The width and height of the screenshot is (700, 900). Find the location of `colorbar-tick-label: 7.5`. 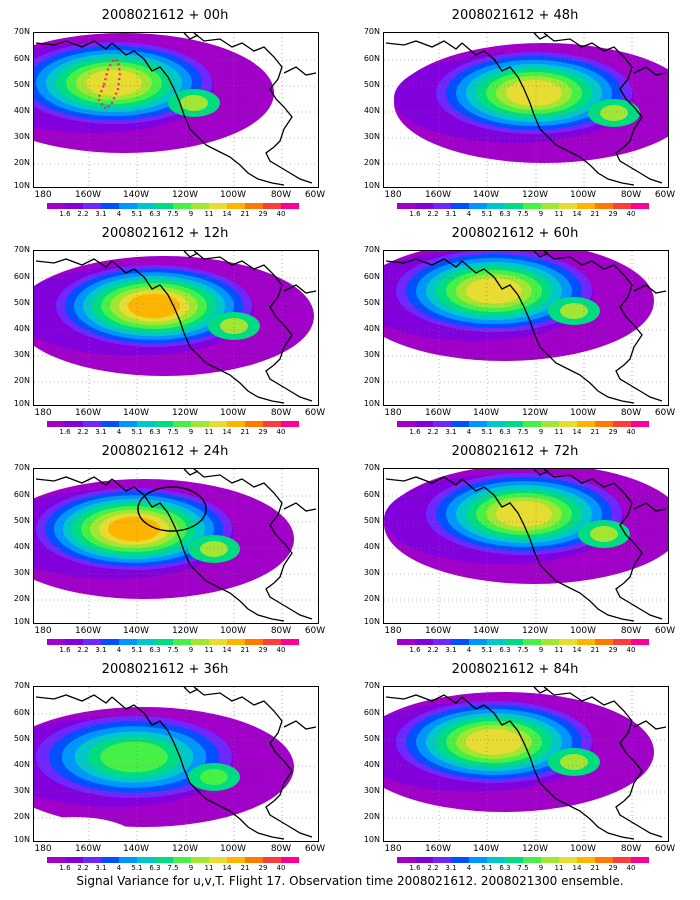

colorbar-tick-label: 7.5 is located at coordinates (523, 214).